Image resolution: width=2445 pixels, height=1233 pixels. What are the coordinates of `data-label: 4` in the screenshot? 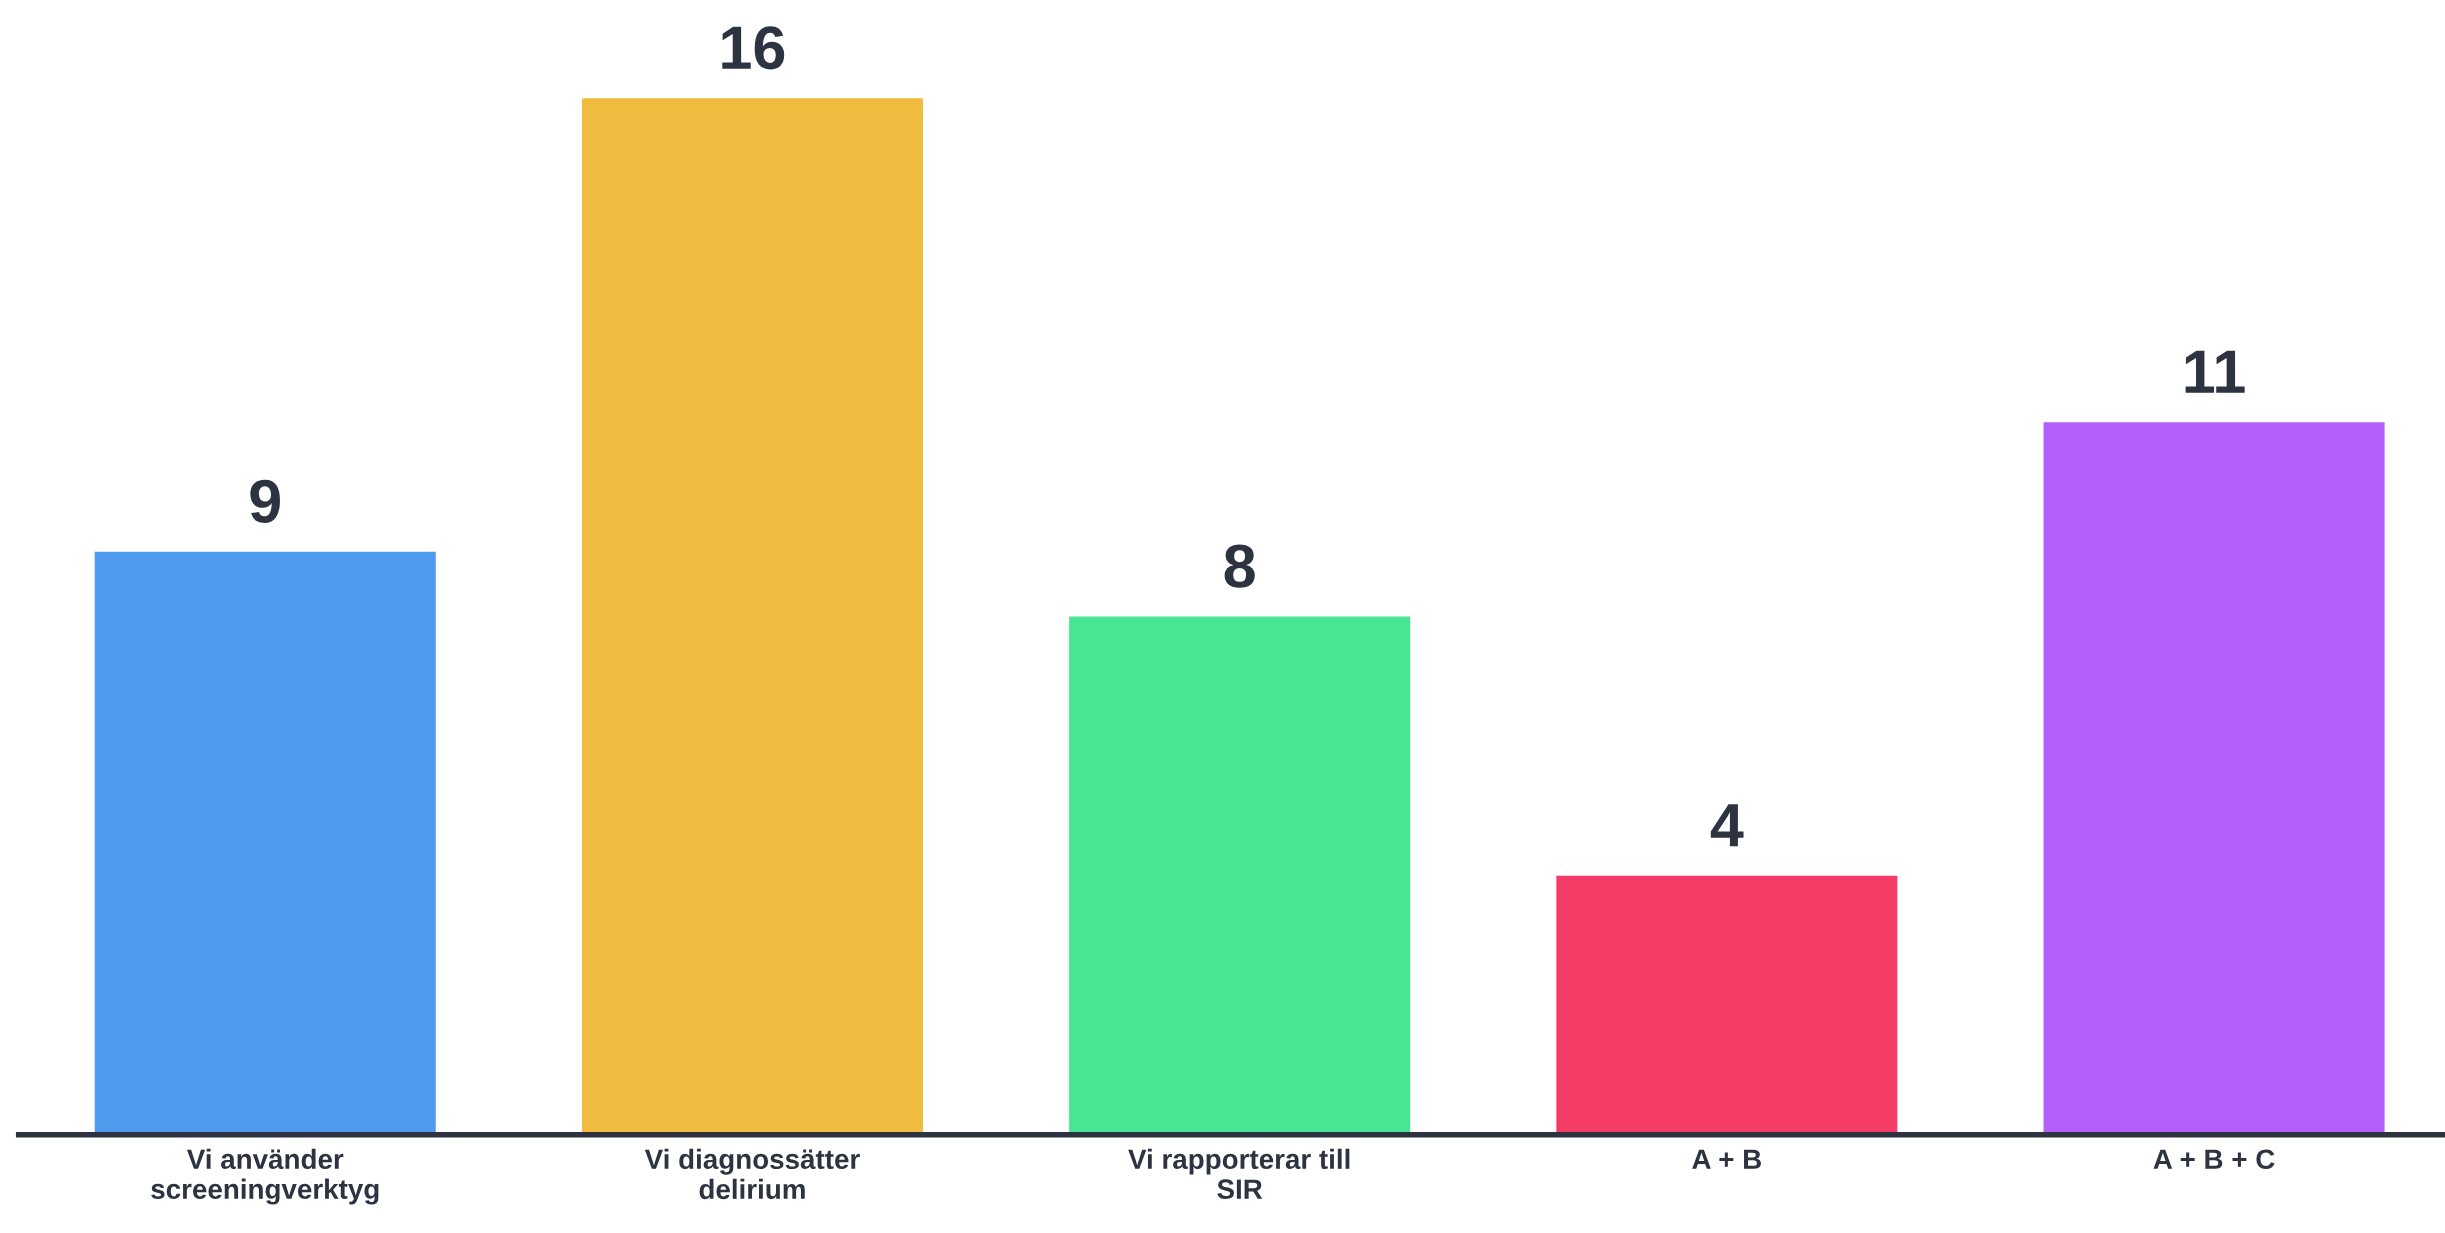 It's located at (1727, 825).